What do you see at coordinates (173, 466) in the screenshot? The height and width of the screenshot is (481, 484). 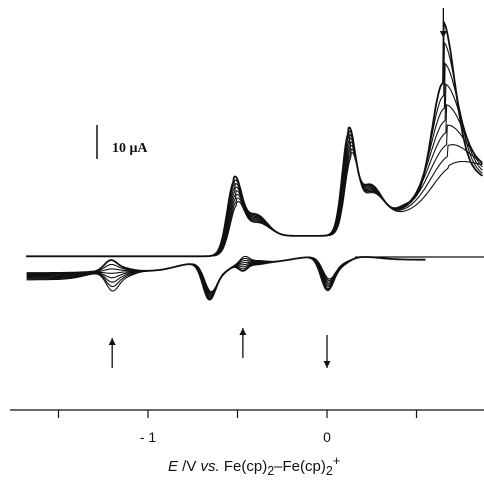 I see `xlabel-part-e: E` at bounding box center [173, 466].